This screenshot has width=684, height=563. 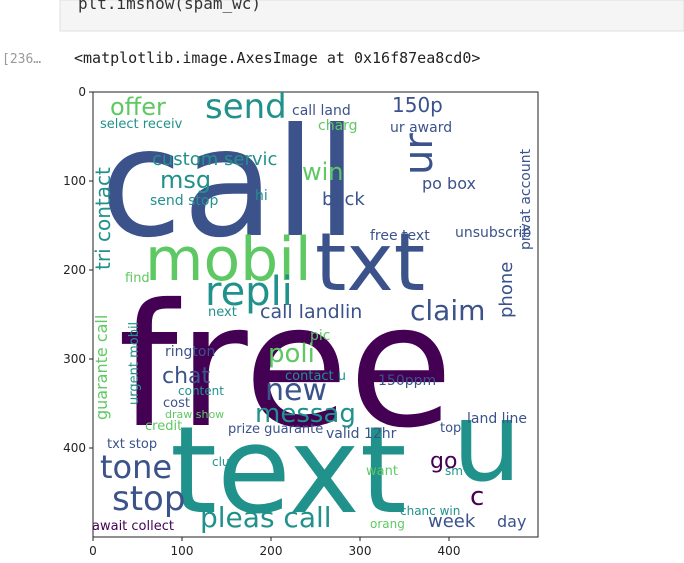 What do you see at coordinates (407, 381) in the screenshot?
I see `word: 150ppm` at bounding box center [407, 381].